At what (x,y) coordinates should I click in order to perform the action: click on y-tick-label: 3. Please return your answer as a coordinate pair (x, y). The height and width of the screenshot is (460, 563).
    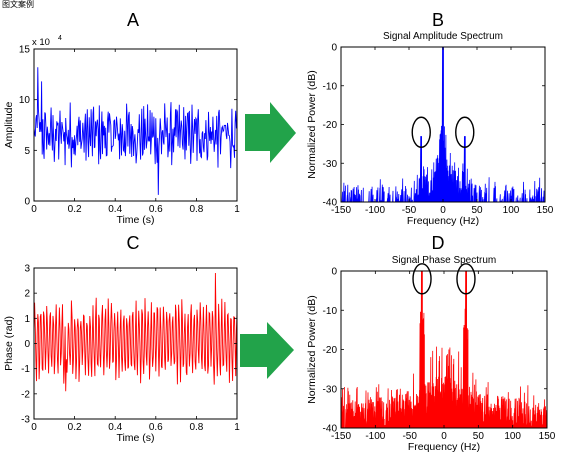
    Looking at the image, I should click on (27, 269).